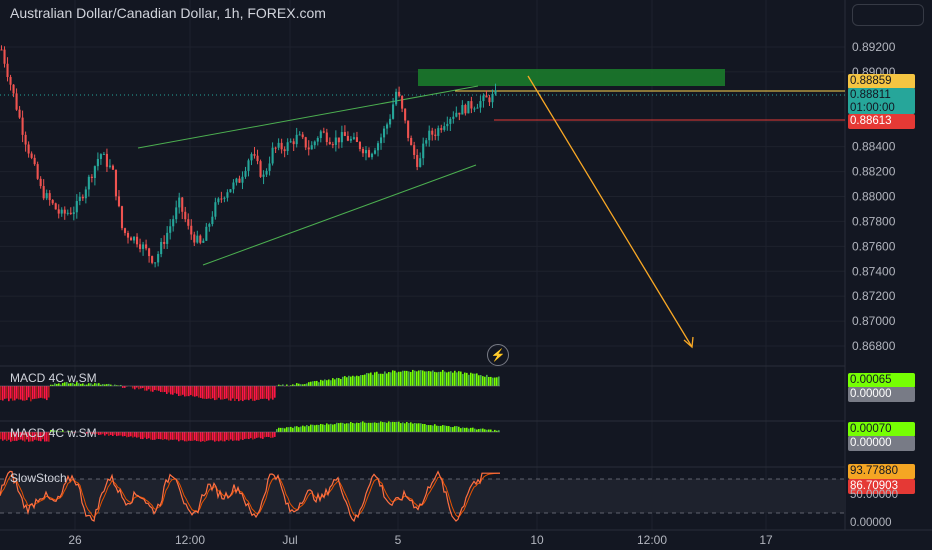 Image resolution: width=932 pixels, height=550 pixels. Describe the element at coordinates (339, 215) in the screenshot. I see `wedge-lower-line` at that location.